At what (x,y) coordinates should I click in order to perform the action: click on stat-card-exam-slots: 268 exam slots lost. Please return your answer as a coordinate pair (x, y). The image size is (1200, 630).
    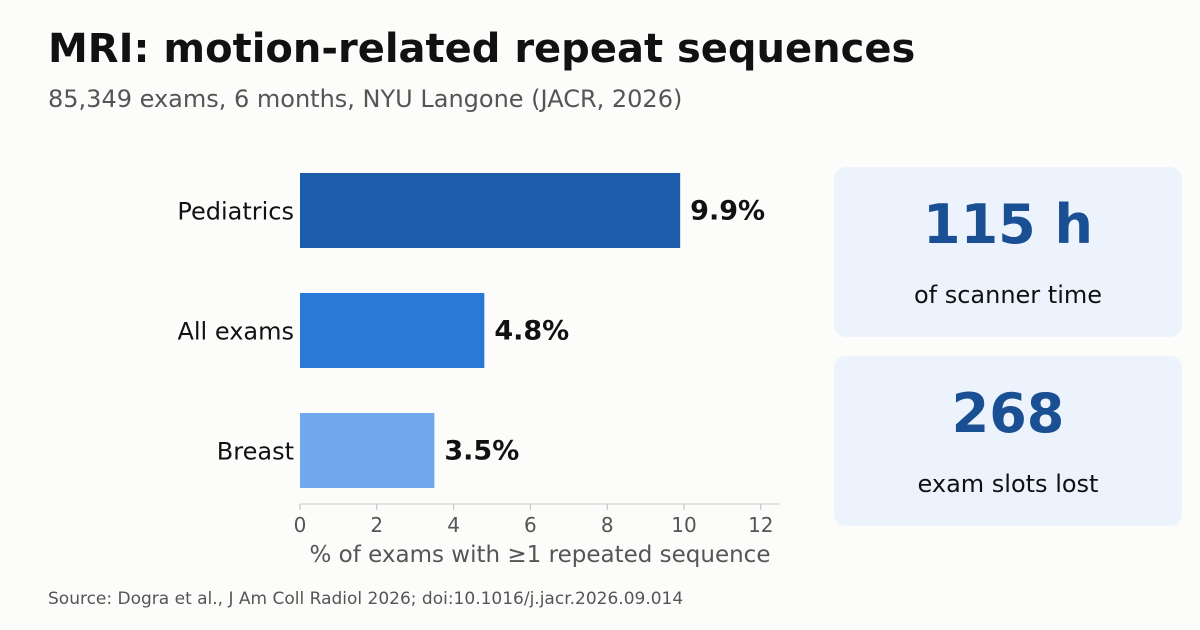
    Looking at the image, I should click on (1008, 441).